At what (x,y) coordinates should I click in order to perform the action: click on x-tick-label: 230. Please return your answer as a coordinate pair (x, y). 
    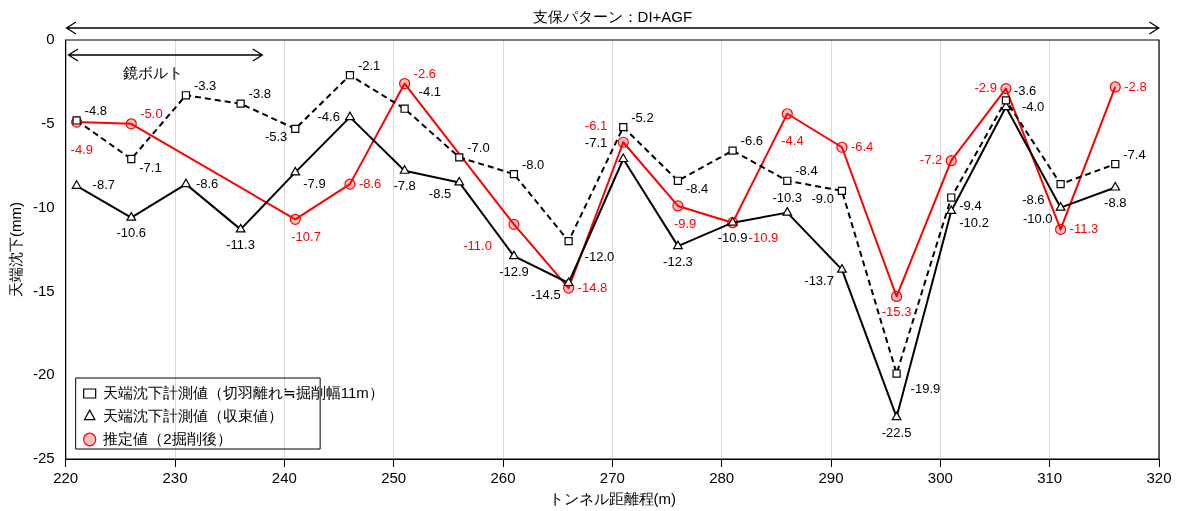
    Looking at the image, I should click on (175, 478).